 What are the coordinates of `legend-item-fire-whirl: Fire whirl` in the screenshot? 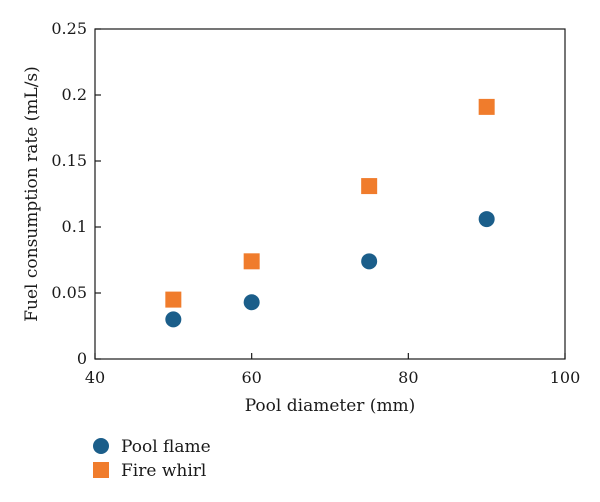 It's located at (149, 471).